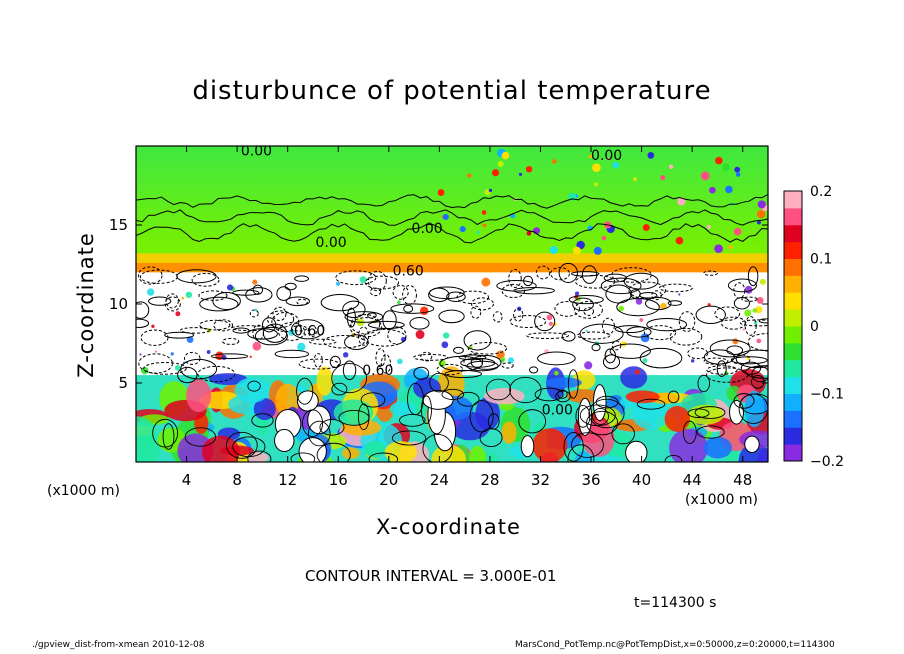 This screenshot has width=904, height=654. Describe the element at coordinates (742, 480) in the screenshot. I see `x-tick-label: 48` at that location.